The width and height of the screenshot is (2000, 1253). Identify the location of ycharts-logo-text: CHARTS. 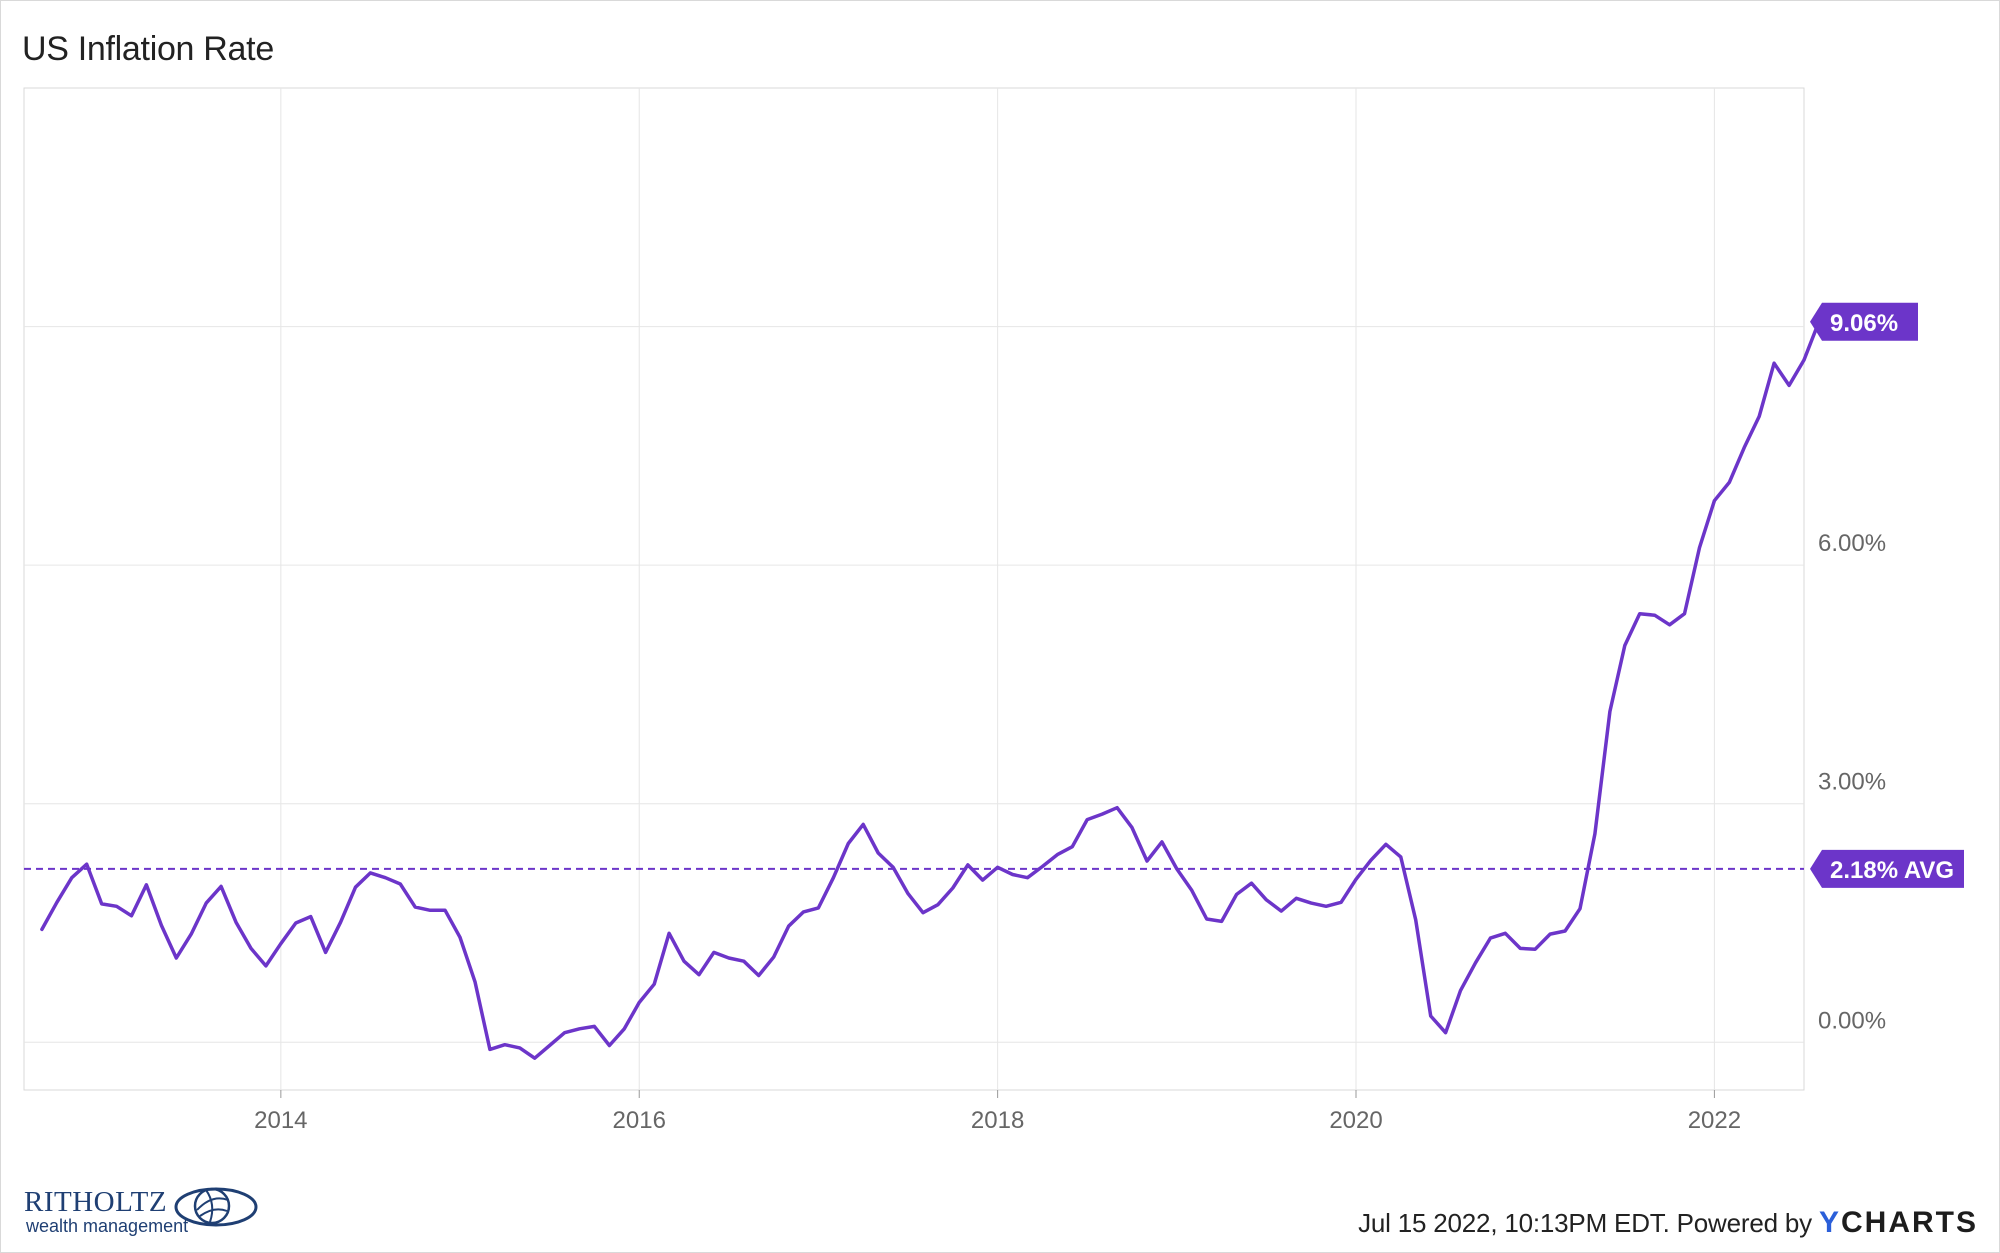
(1909, 1222).